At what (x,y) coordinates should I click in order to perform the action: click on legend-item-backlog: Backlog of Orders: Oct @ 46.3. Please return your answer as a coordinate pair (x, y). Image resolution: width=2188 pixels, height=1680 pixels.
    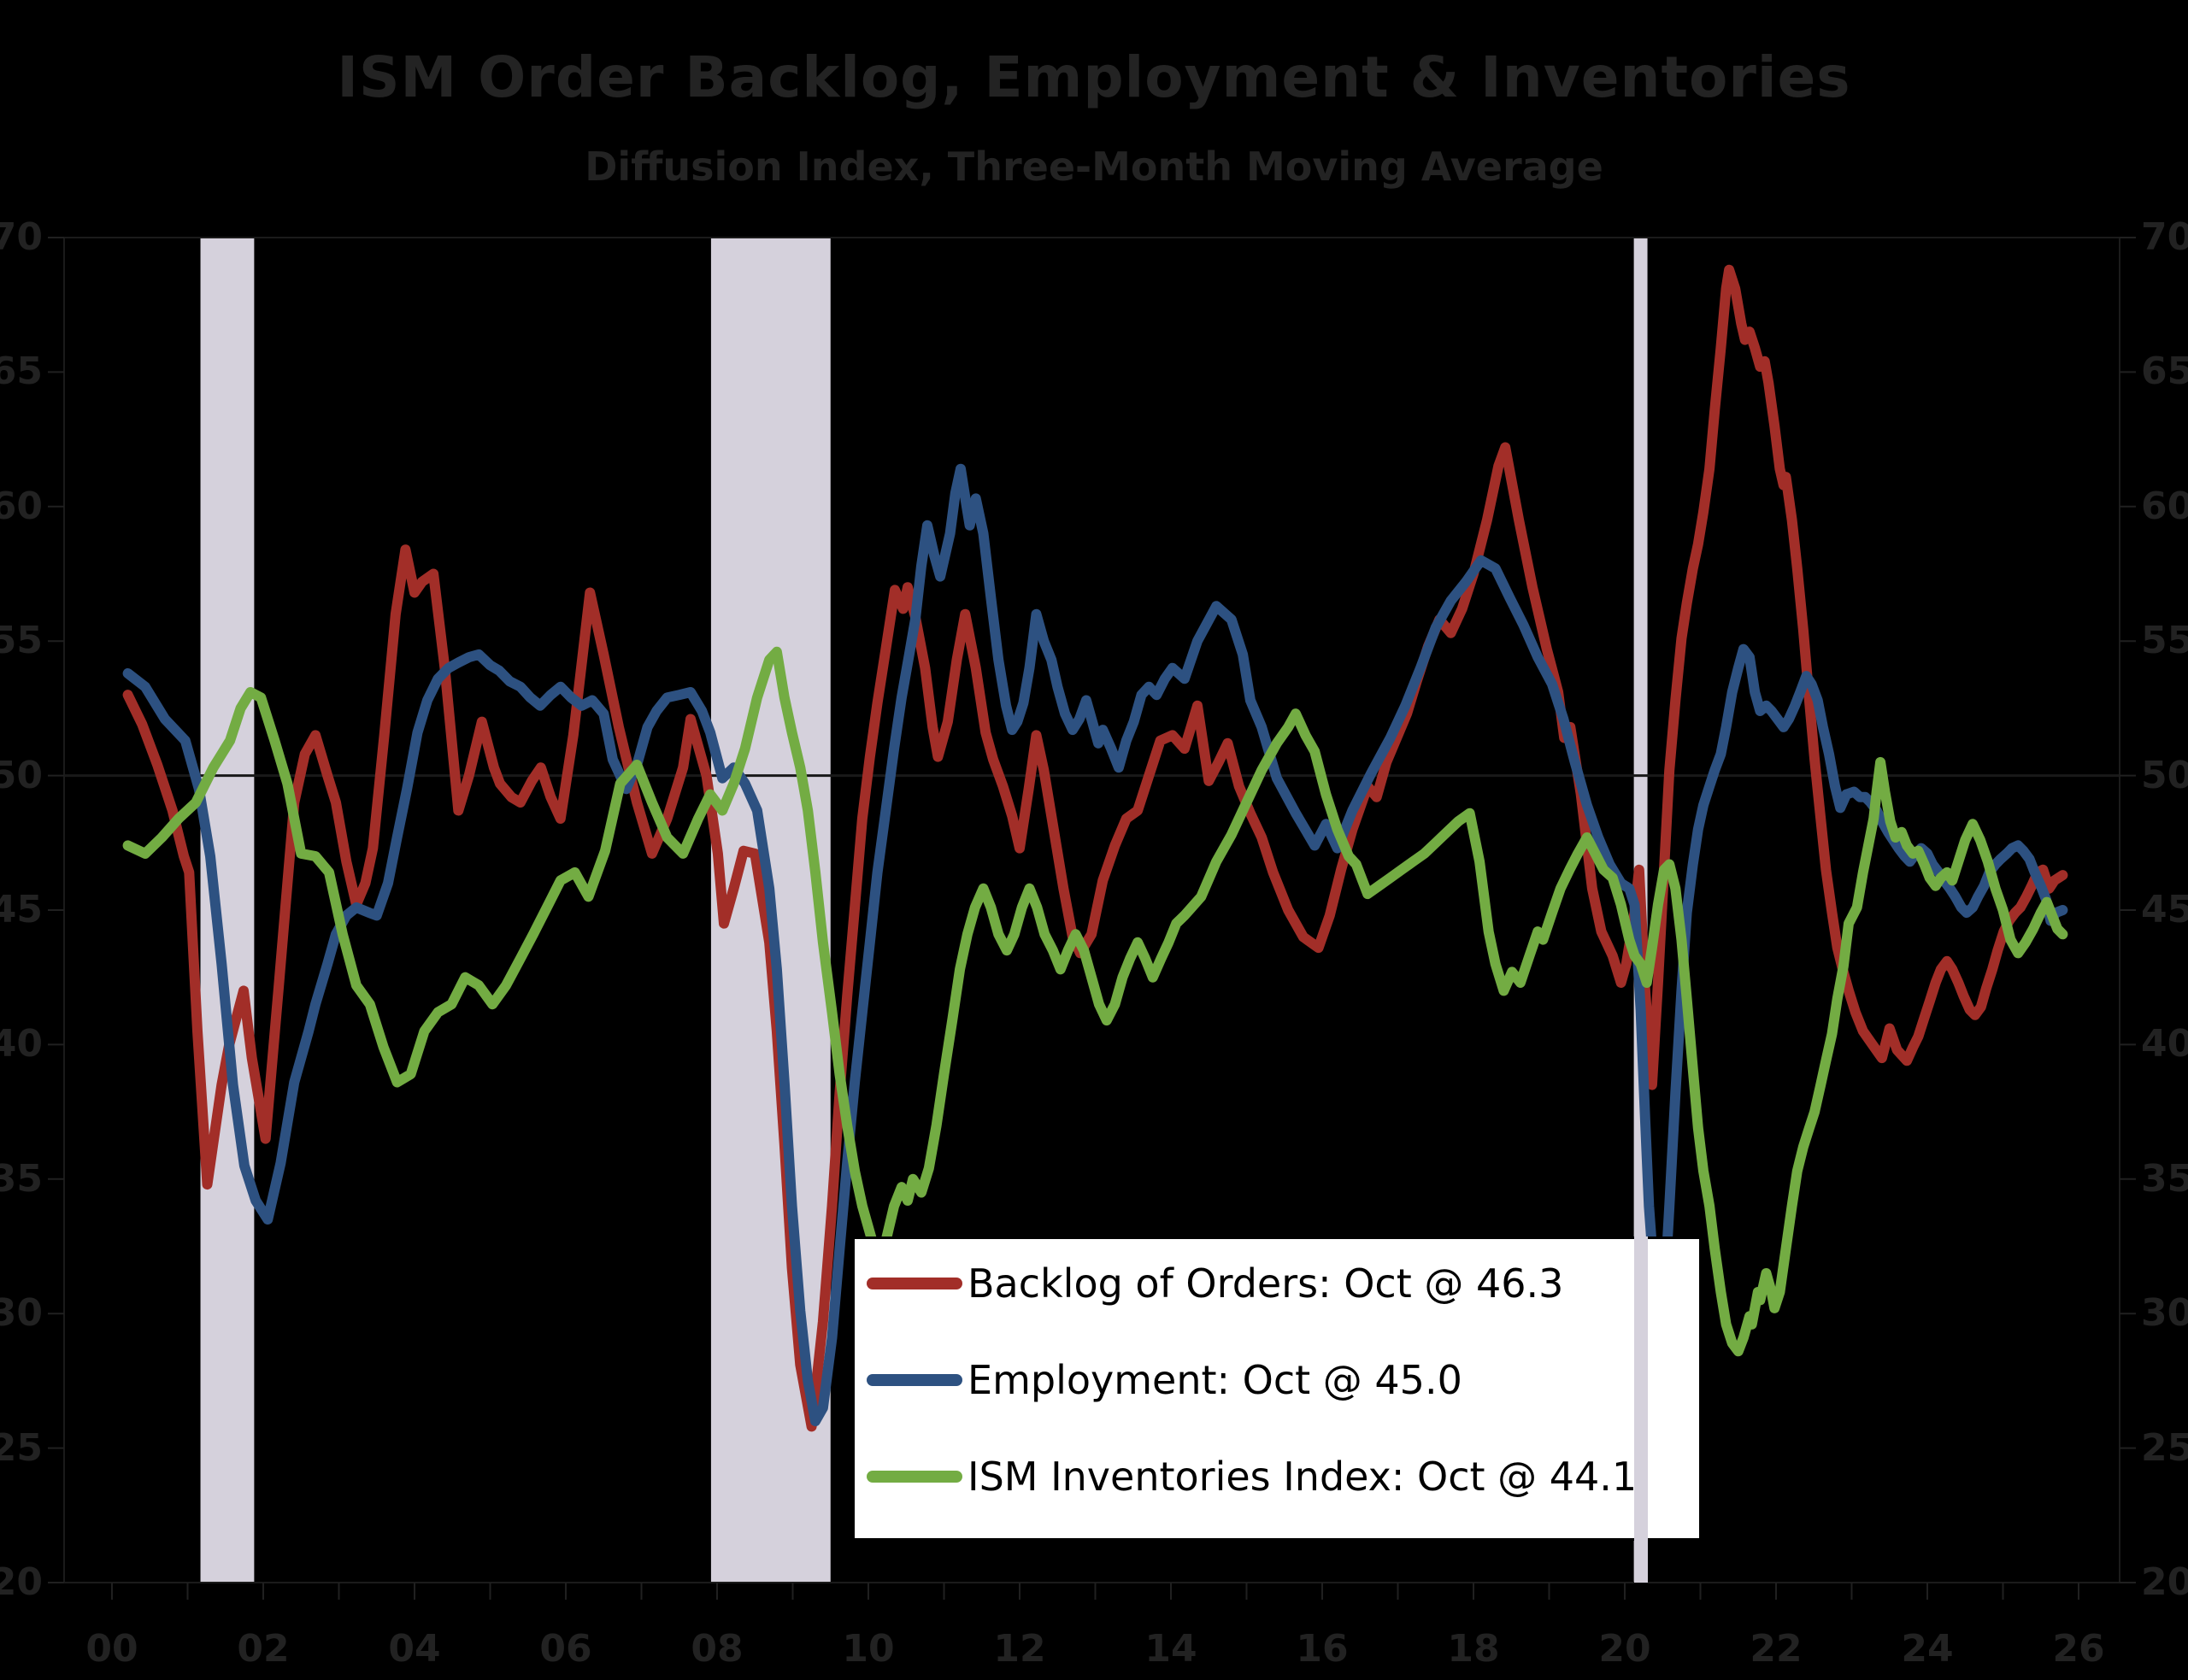
    Looking at the image, I should click on (1216, 1283).